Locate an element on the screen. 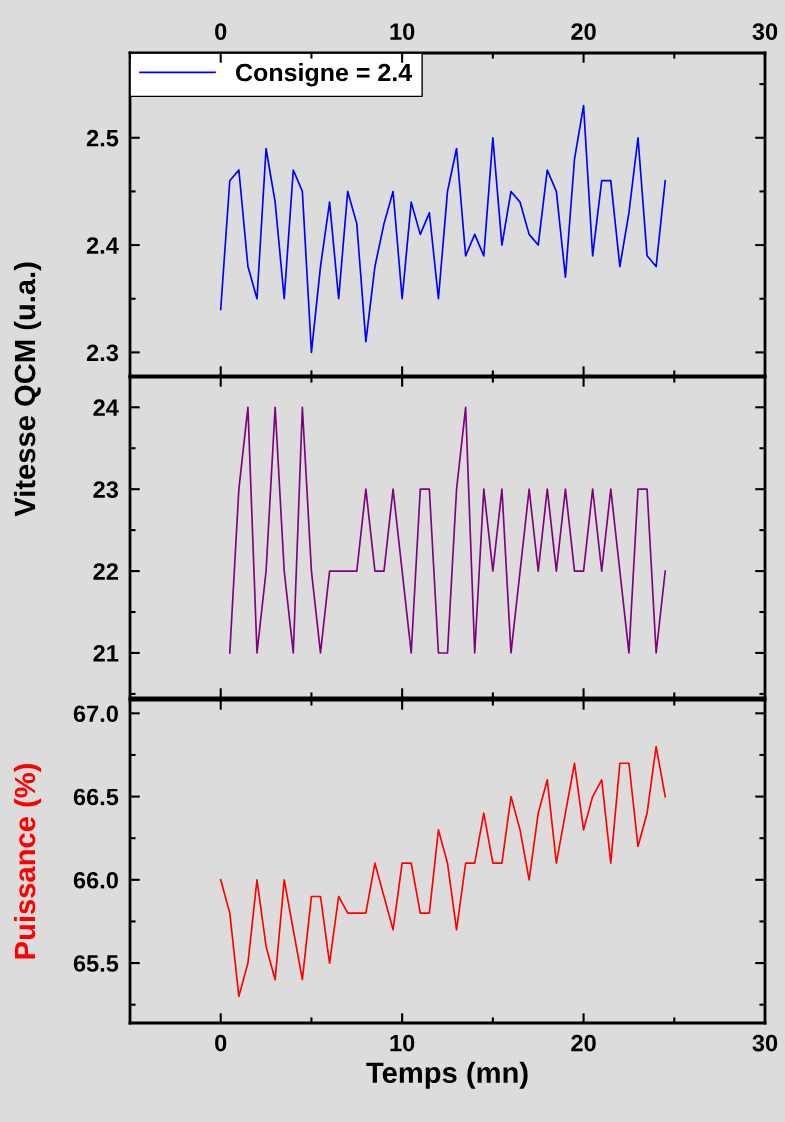 The width and height of the screenshot is (785, 1122). x2-tick-label: 10 is located at coordinates (402, 31).